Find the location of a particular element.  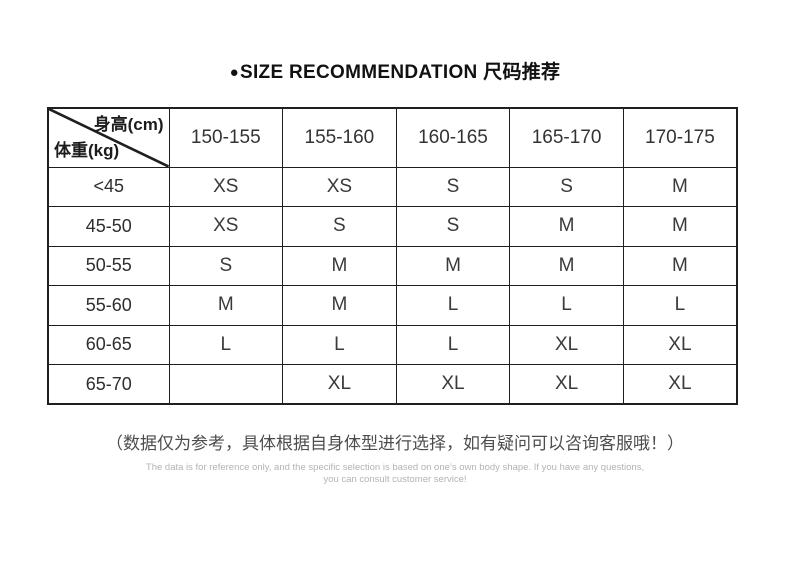

note-chinese: （数据仅为参考，具体根据自身体型进行选择，如有疑问可以咨询客服哦！） is located at coordinates (395, 443).